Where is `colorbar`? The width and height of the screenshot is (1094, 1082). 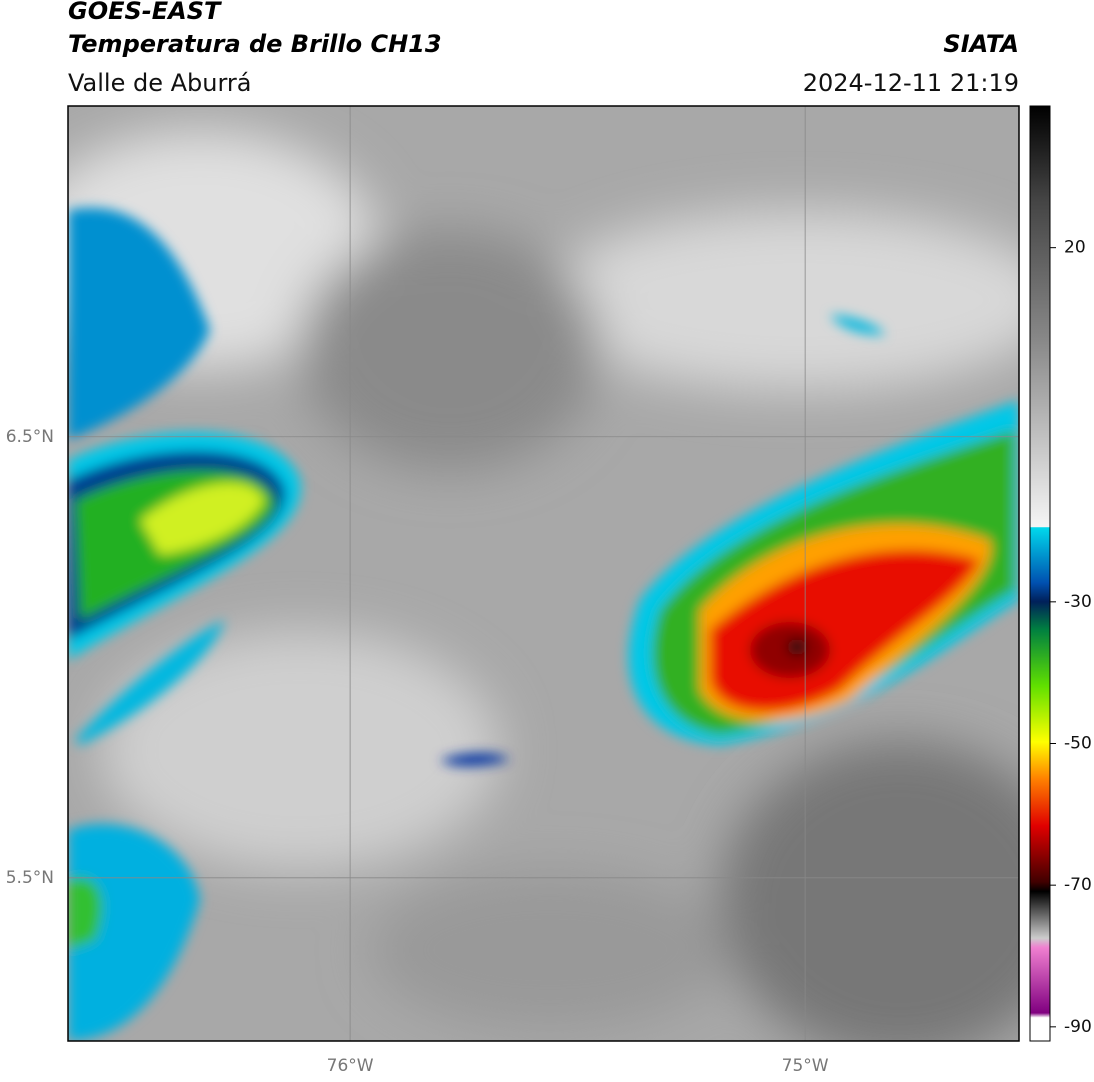
colorbar is located at coordinates (1040, 573).